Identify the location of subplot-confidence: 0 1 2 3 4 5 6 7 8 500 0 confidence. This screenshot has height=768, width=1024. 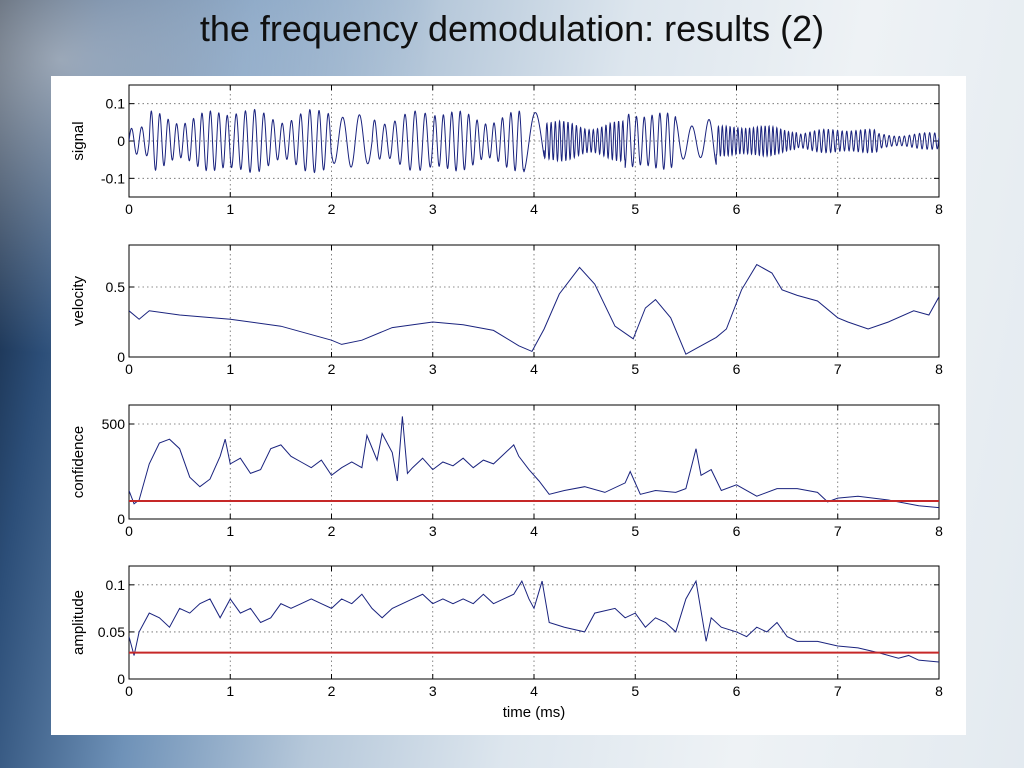
(506, 471).